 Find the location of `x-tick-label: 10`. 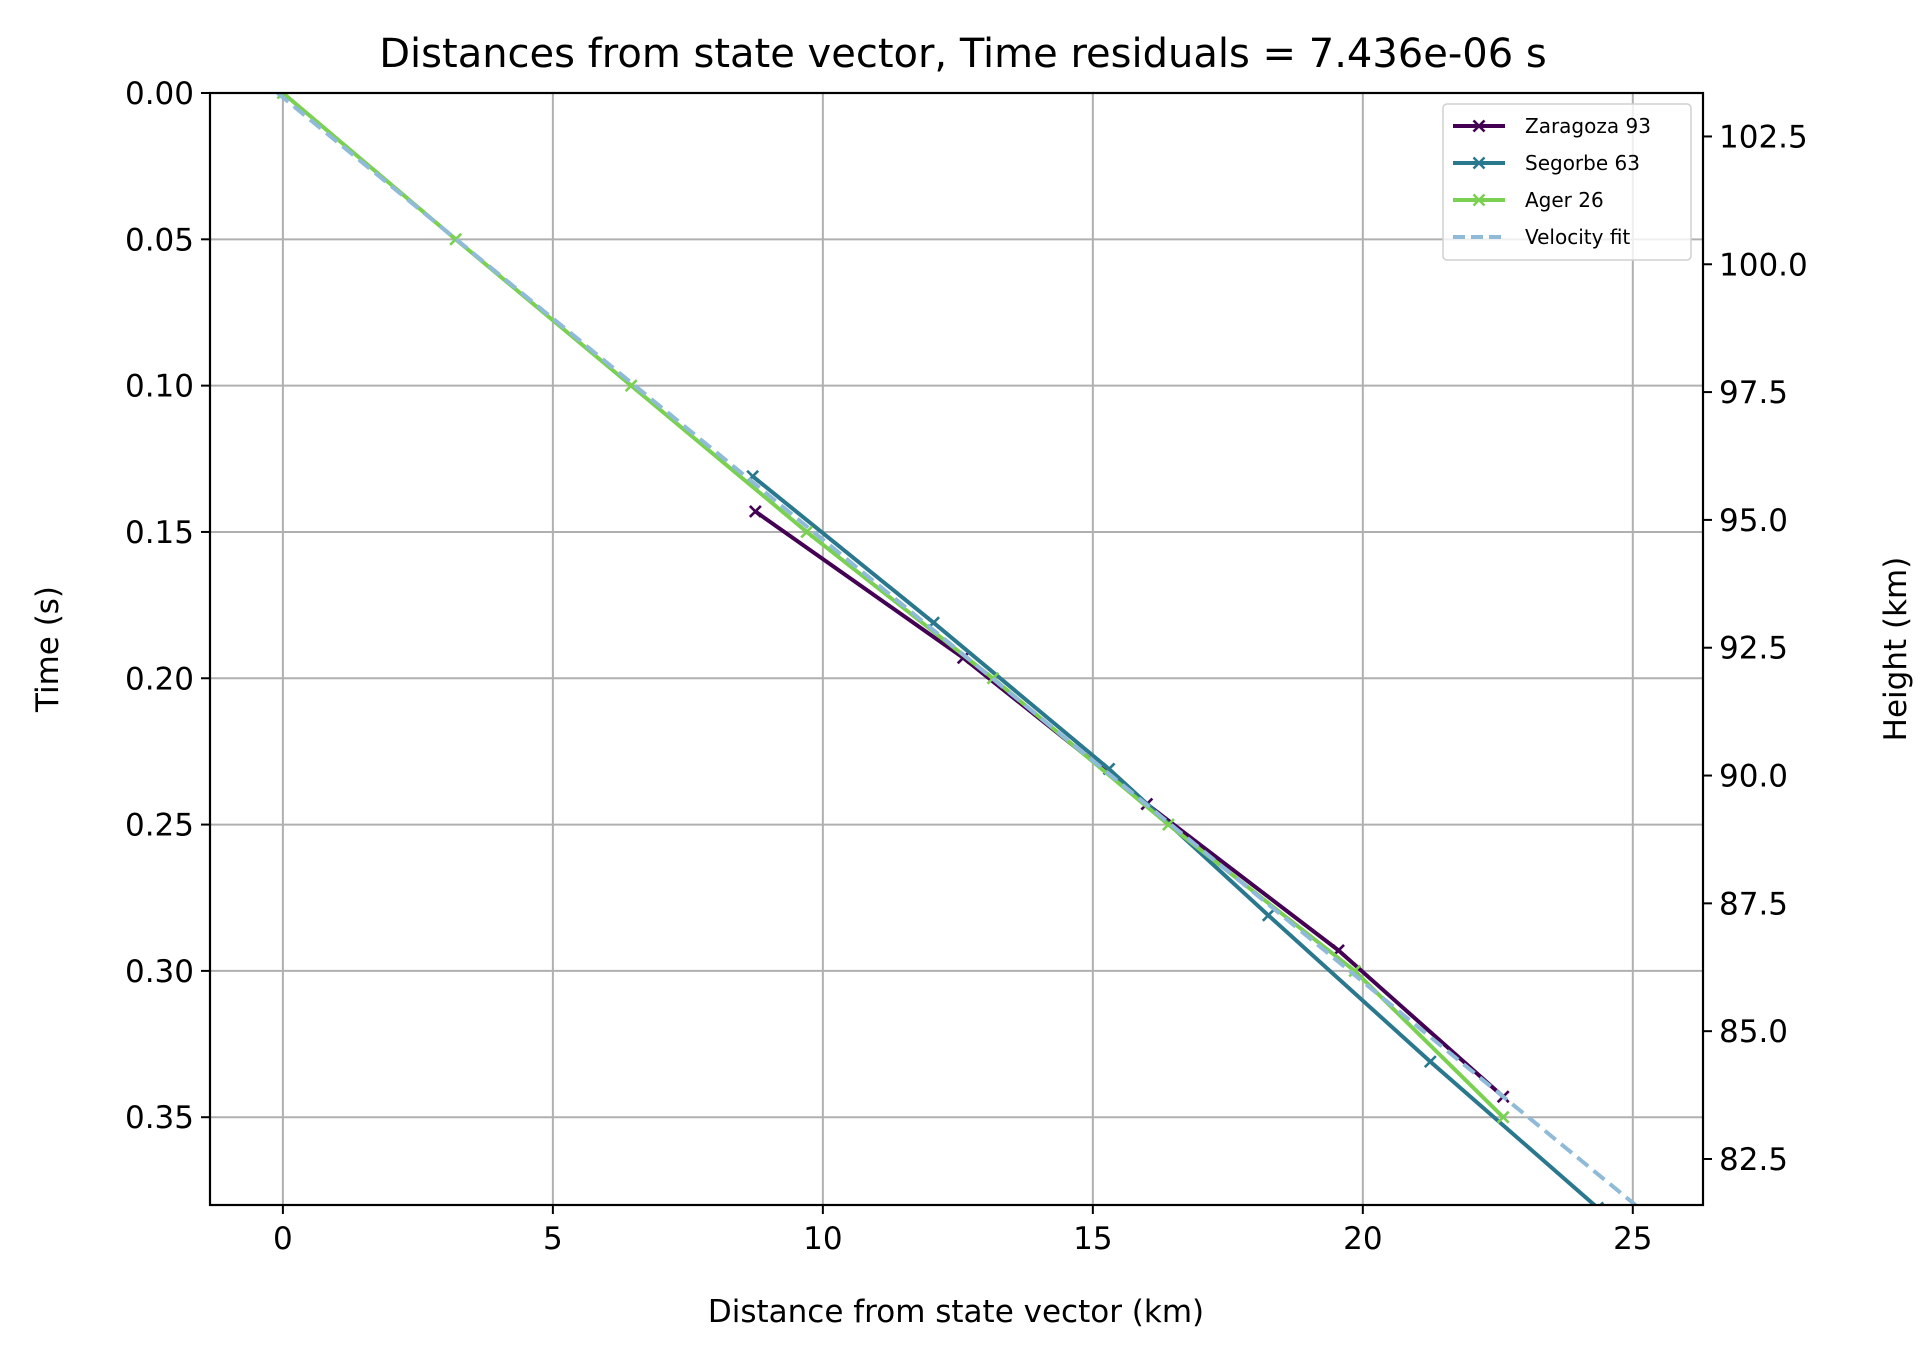

x-tick-label: 10 is located at coordinates (822, 1239).